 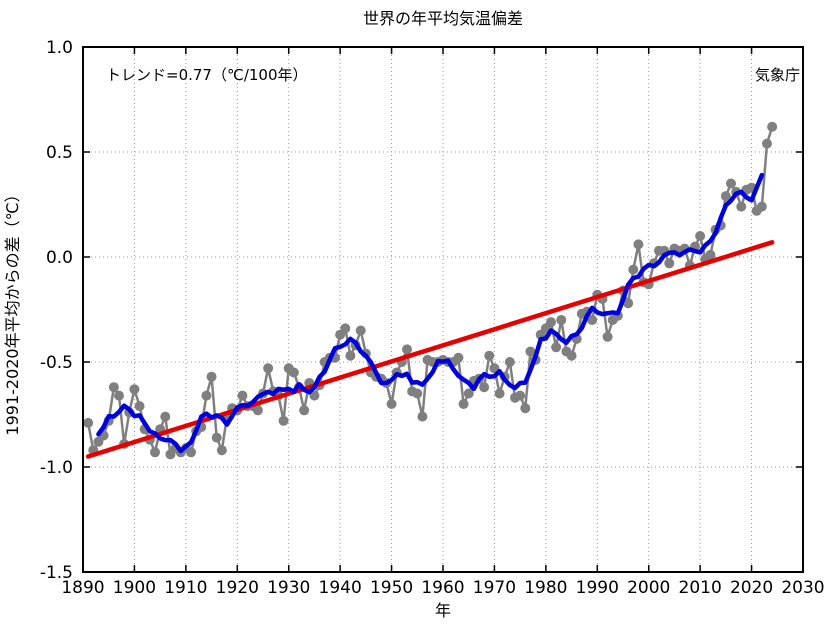 I want to click on chart-title: 世界の年平均気温偏差, so click(x=443, y=18).